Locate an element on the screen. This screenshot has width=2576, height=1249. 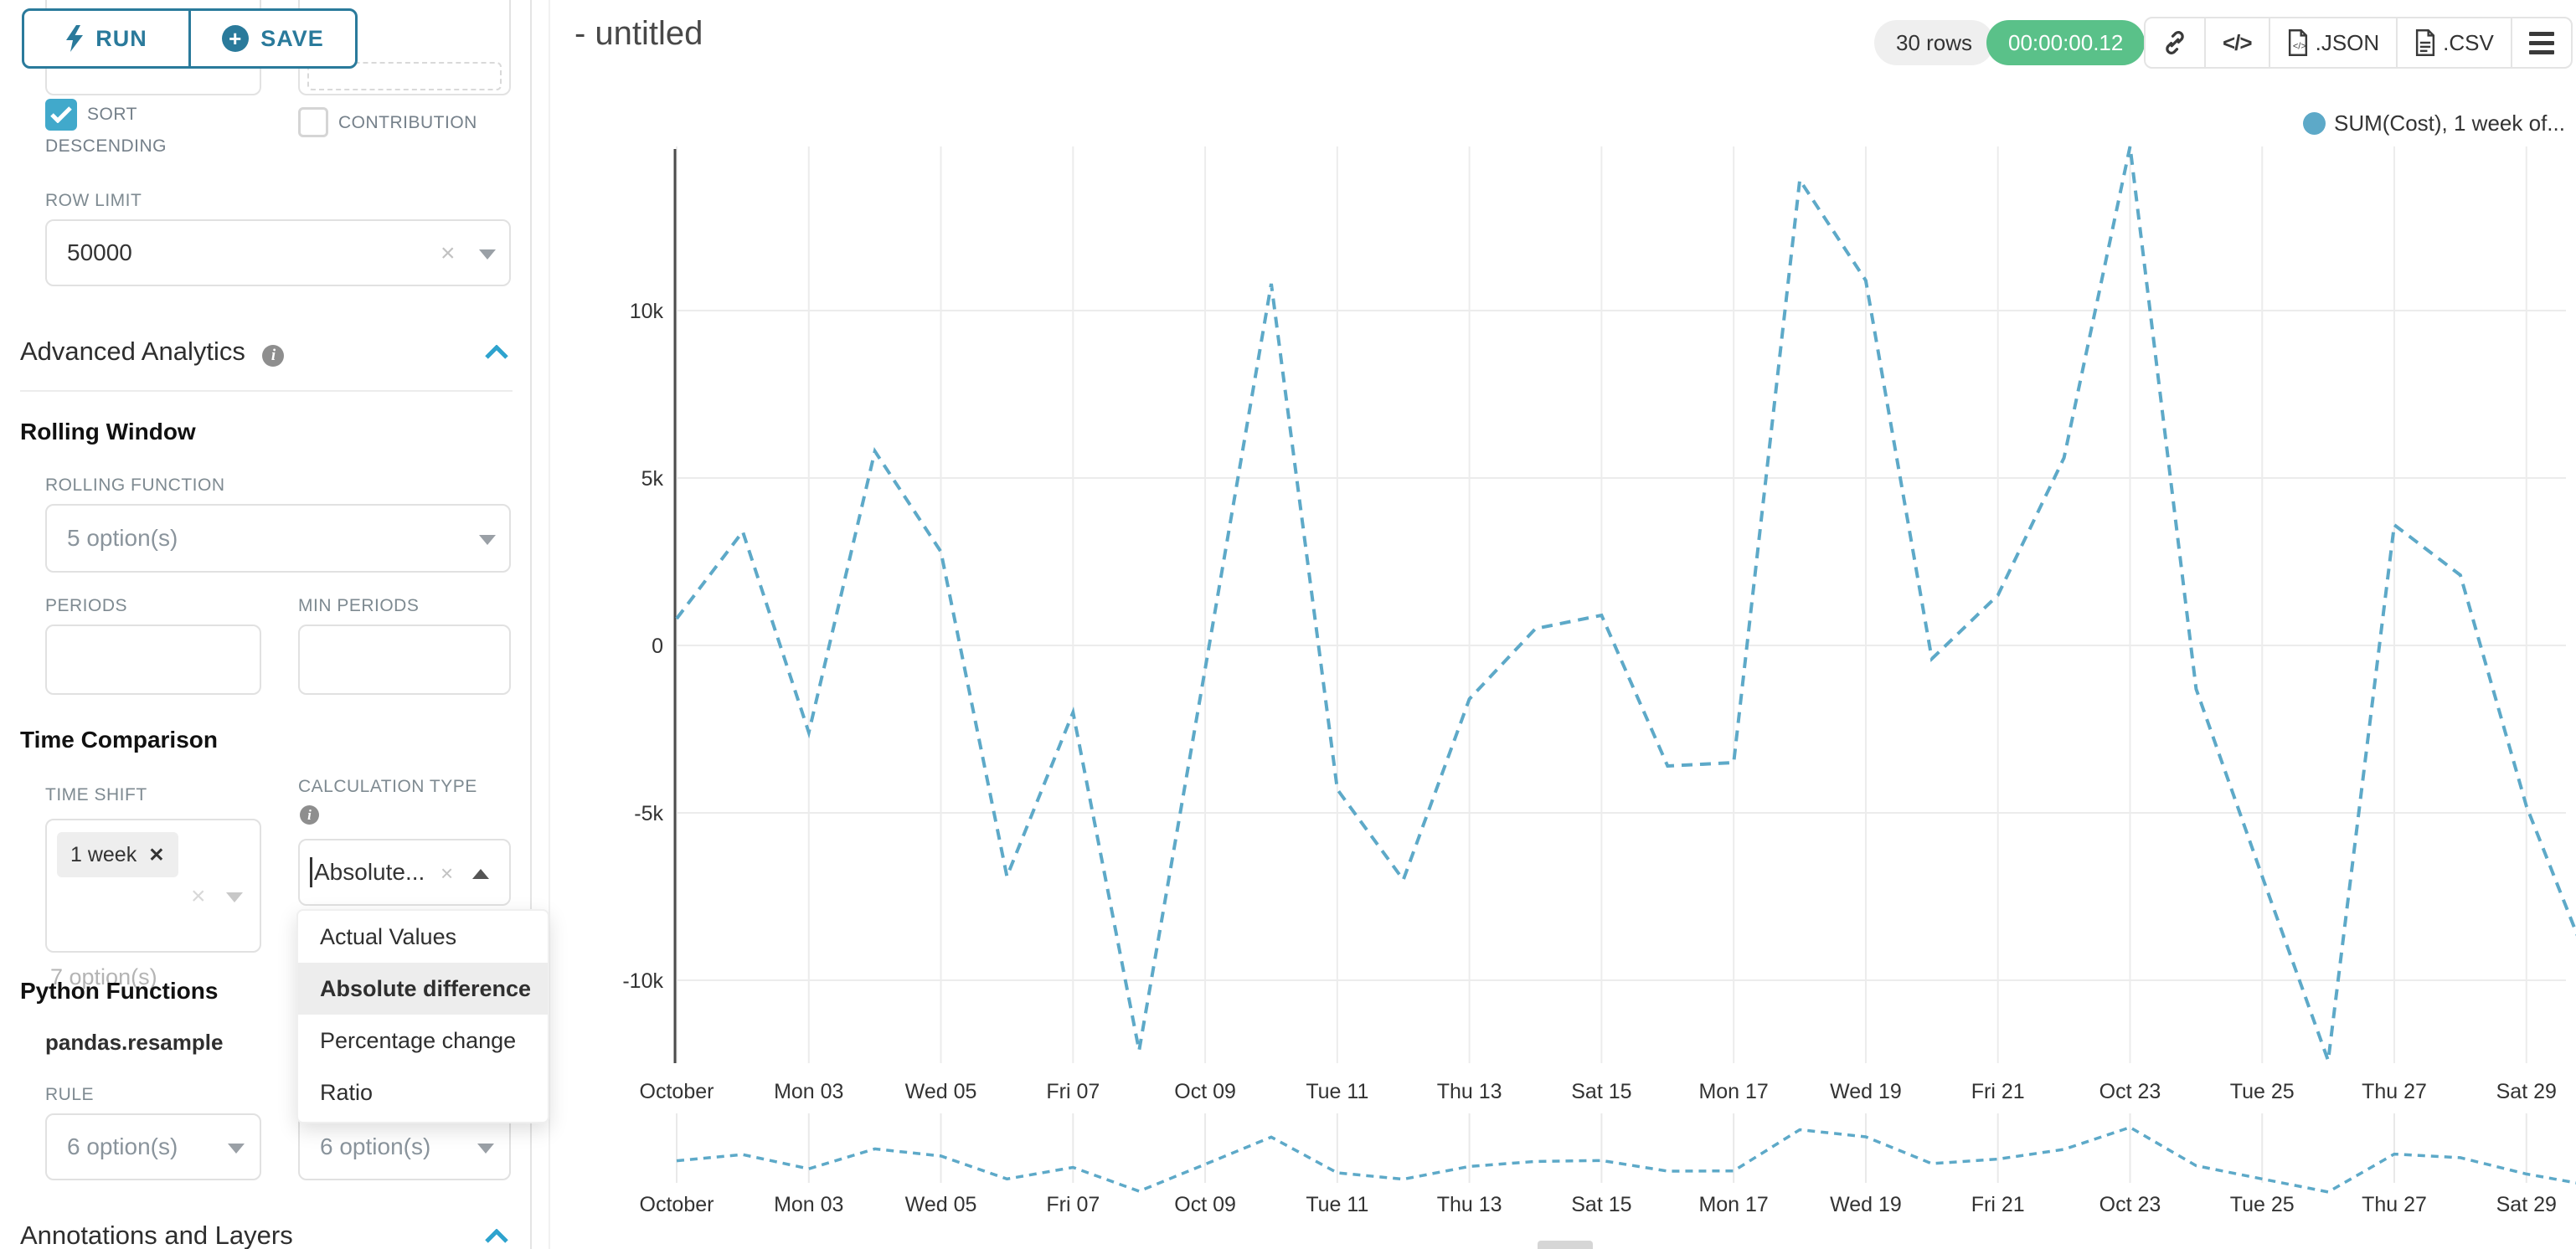
panel-divider-gutter is located at coordinates (549, 624).